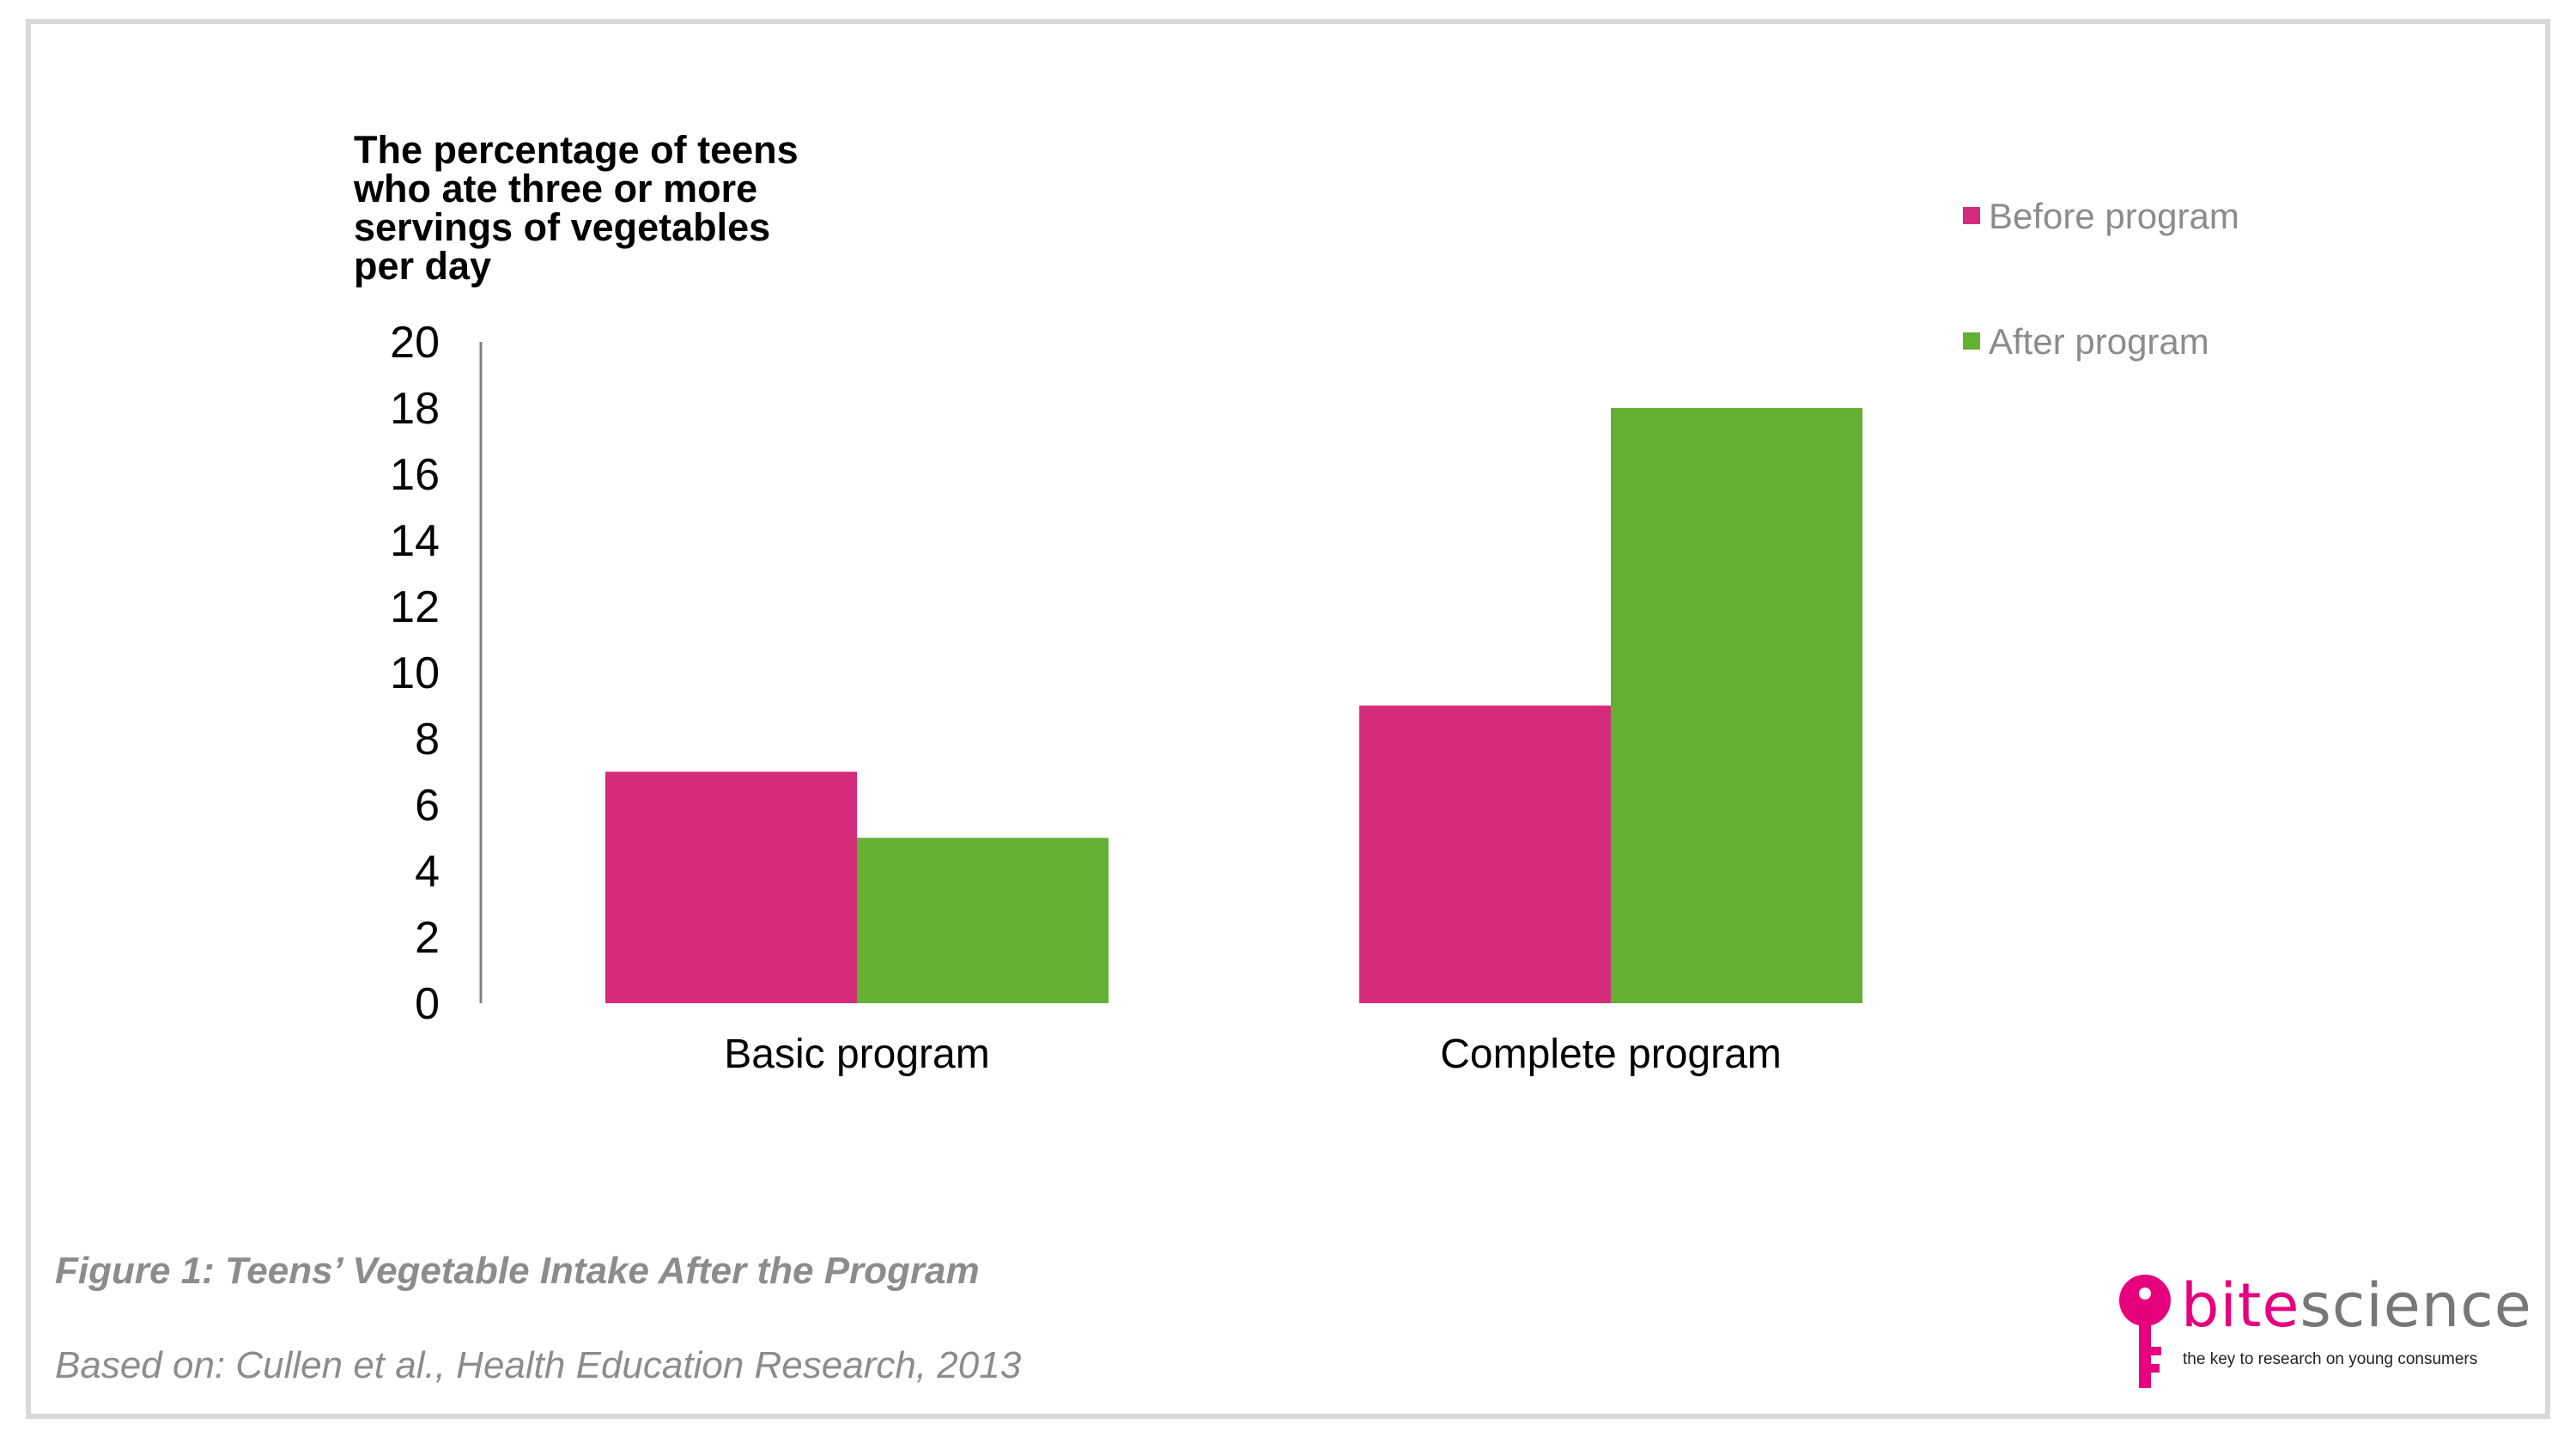 This screenshot has height=1449, width=2576. I want to click on legend: Before program After program, so click(2101, 279).